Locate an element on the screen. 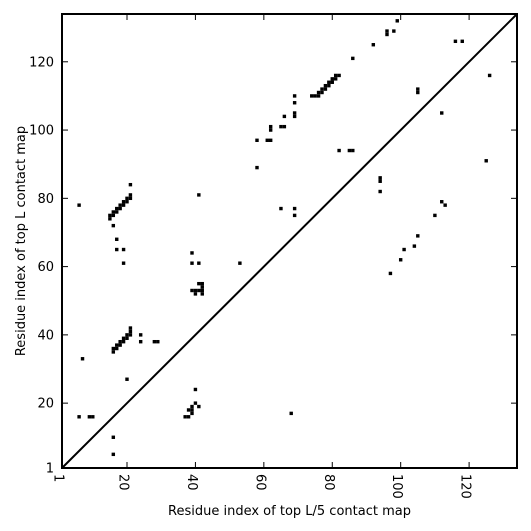  y-axis-title: Residue index of top L contact map is located at coordinates (21, 241).